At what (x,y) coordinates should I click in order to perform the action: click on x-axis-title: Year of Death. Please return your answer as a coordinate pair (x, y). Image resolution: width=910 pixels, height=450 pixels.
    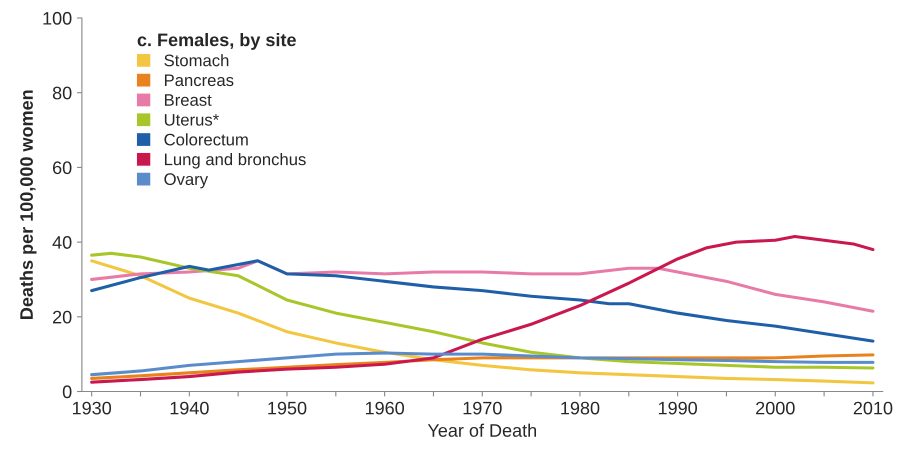
    Looking at the image, I should click on (482, 430).